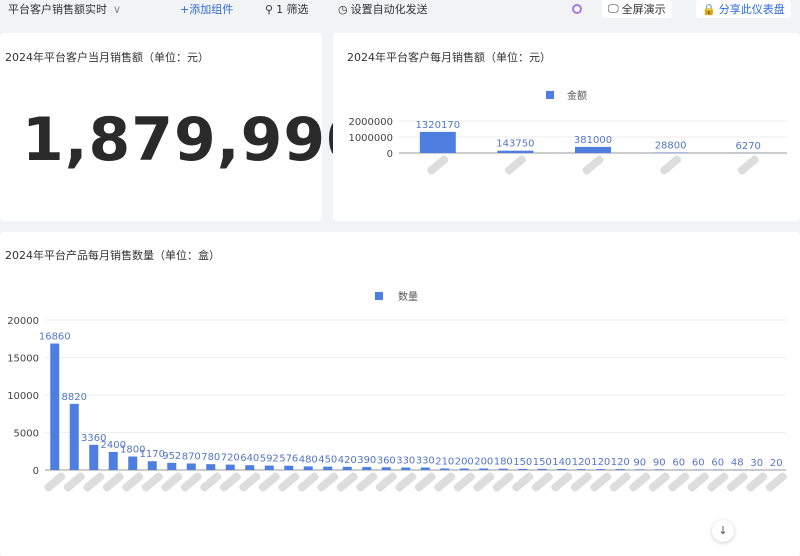 The image size is (800, 556). What do you see at coordinates (577, 95) in the screenshot?
I see `legend-label: 金额` at bounding box center [577, 95].